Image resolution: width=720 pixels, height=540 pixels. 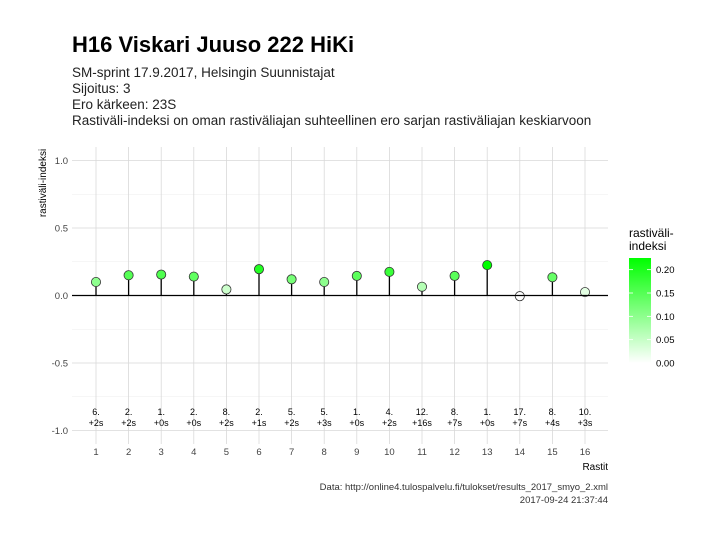 What do you see at coordinates (161, 412) in the screenshot?
I see `split-rank-3: 1.` at bounding box center [161, 412].